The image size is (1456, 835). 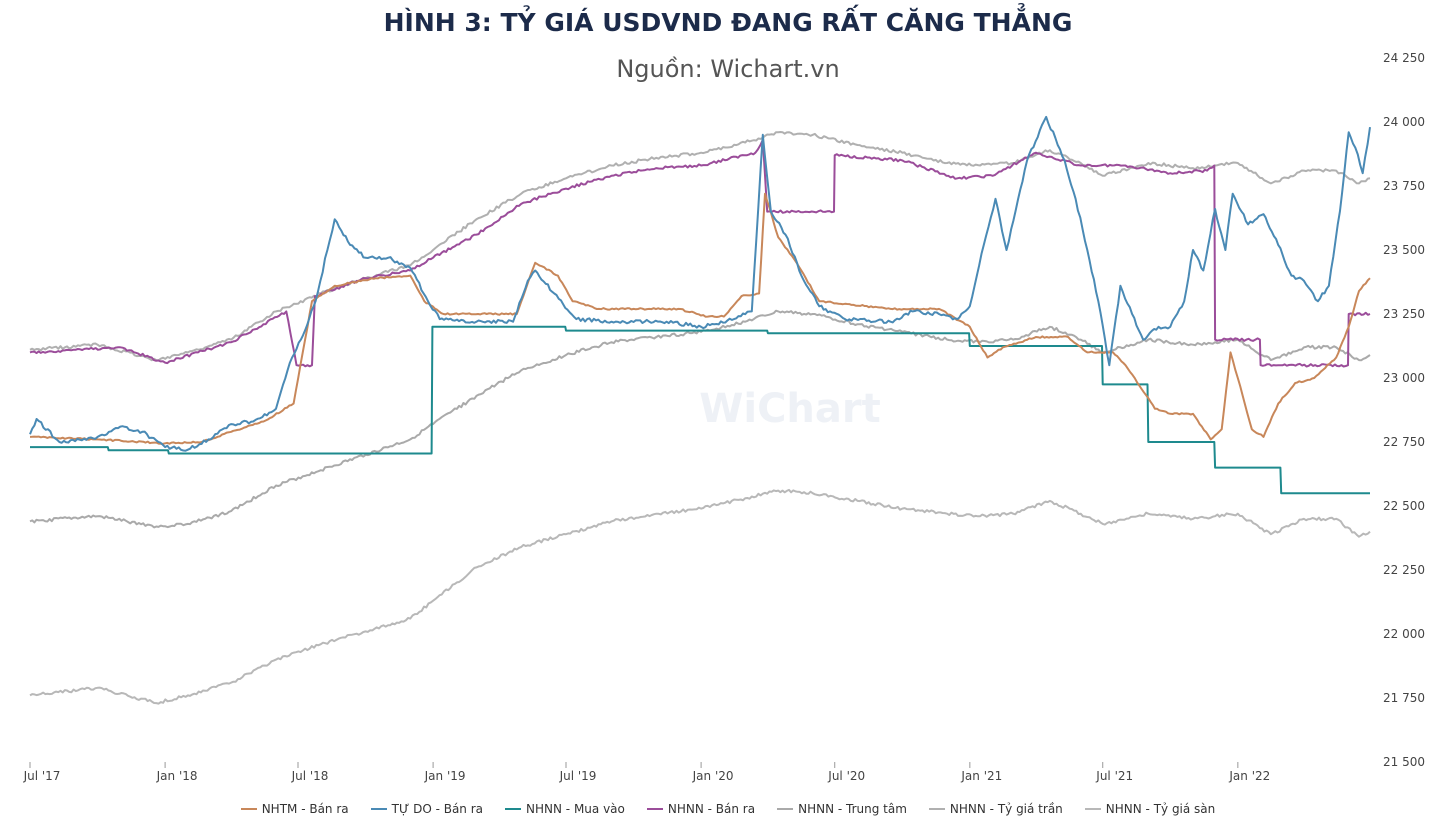 I want to click on legend-label: NHNN - Trung tâm, so click(x=852, y=809).